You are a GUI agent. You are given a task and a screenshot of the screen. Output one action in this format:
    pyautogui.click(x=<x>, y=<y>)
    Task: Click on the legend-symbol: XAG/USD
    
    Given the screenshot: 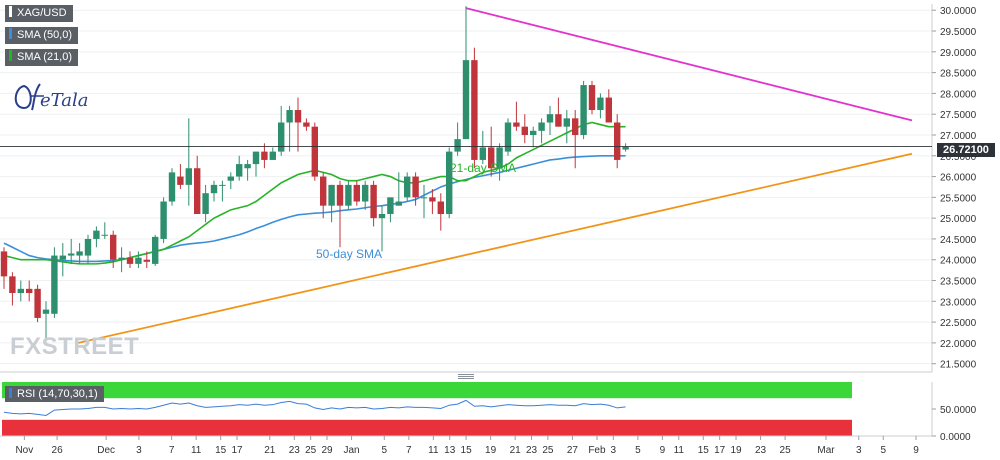 What is the action you would take?
    pyautogui.click(x=39, y=13)
    